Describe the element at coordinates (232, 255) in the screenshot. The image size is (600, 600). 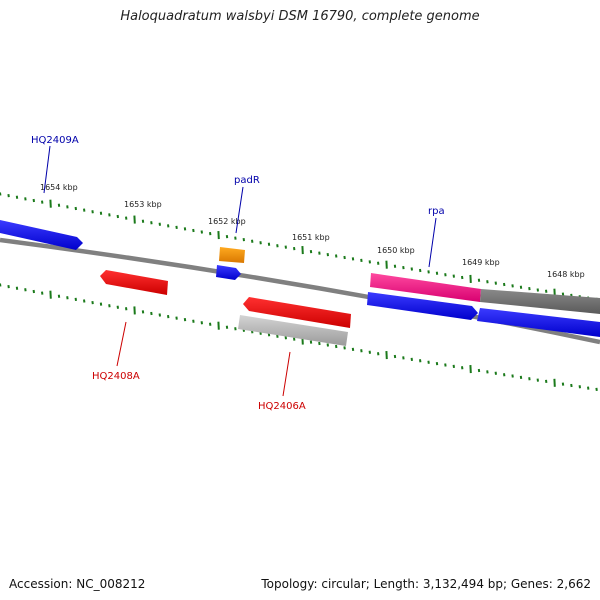
I see `orf-padr-orange` at that location.